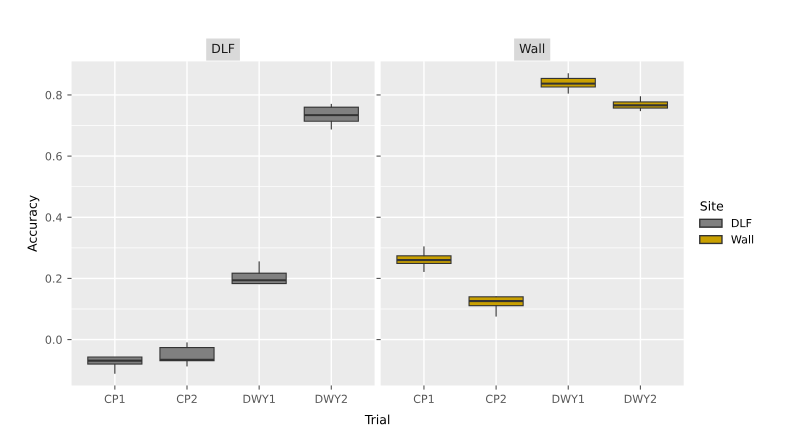 The width and height of the screenshot is (795, 438). What do you see at coordinates (54, 95) in the screenshot?
I see `y-tick-label: 0.8` at bounding box center [54, 95].